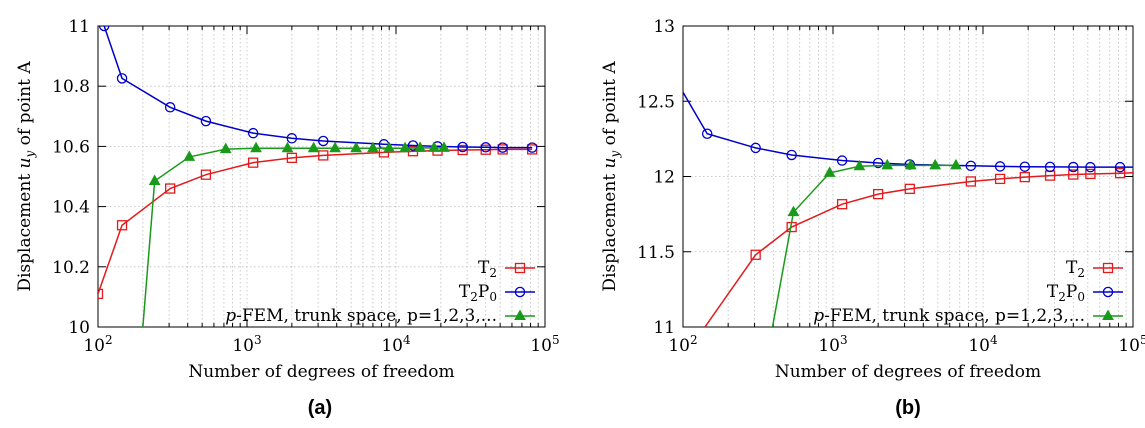 The image size is (1145, 428). What do you see at coordinates (656, 253) in the screenshot?
I see `y-tick-label: 11.5` at bounding box center [656, 253].